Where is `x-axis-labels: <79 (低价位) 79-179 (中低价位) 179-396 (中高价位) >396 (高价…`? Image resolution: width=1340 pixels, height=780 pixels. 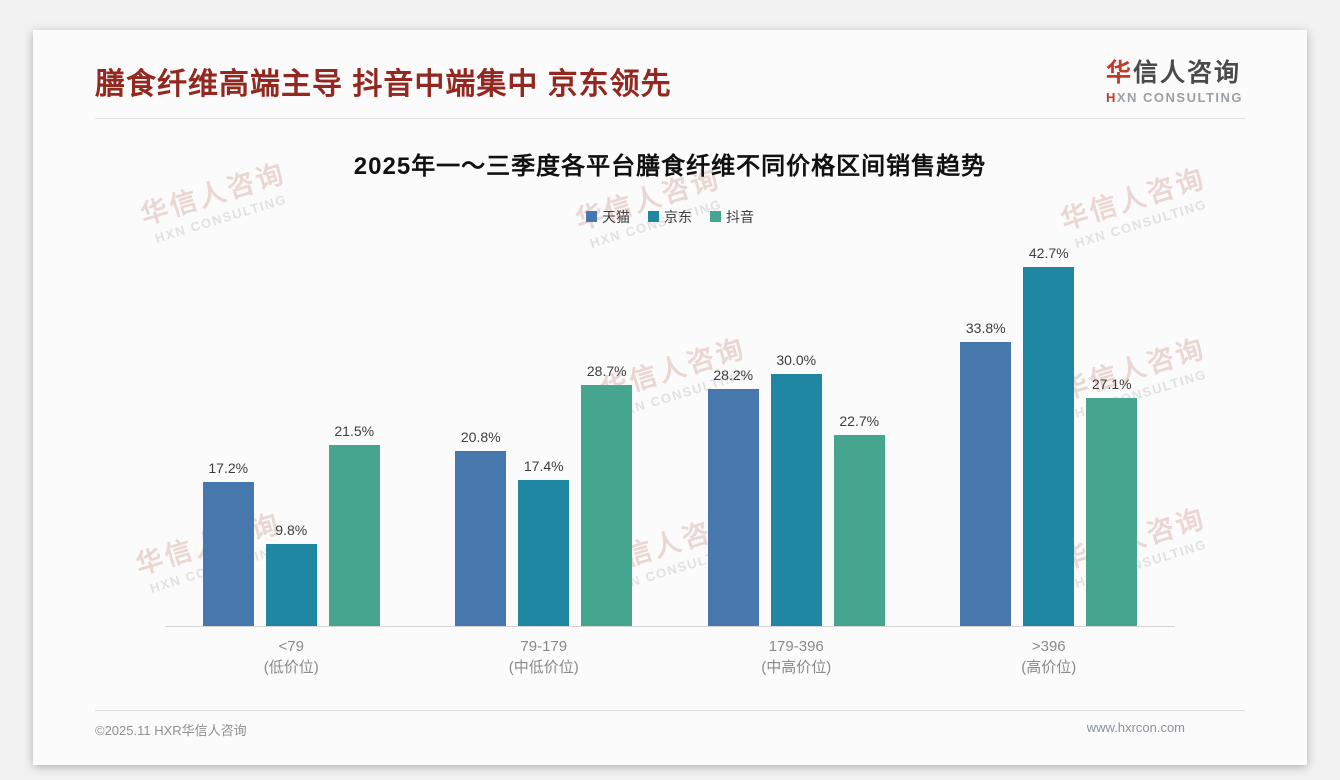 x-axis-labels: <79 (低价位) 79-179 (中低价位) 179-396 (中高价位) >396 (高价… is located at coordinates (670, 653).